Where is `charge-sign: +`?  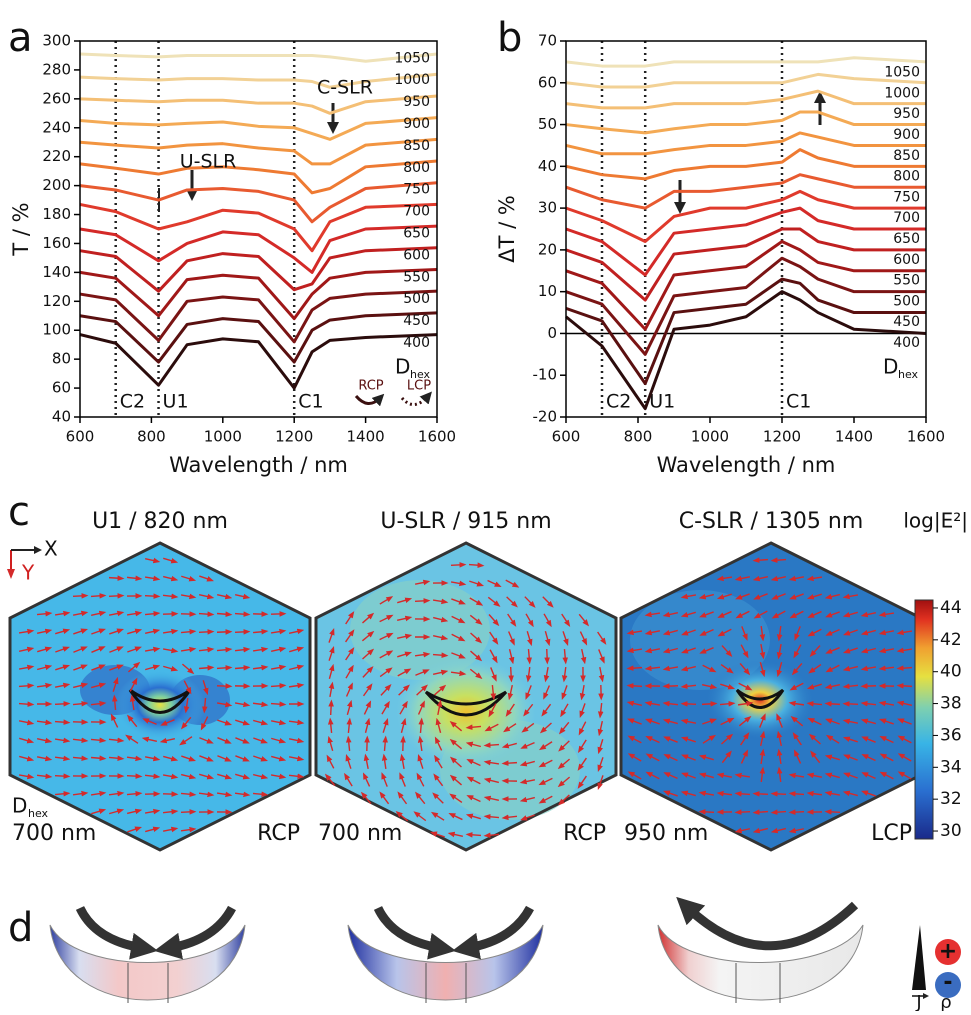 charge-sign: + is located at coordinates (948, 951).